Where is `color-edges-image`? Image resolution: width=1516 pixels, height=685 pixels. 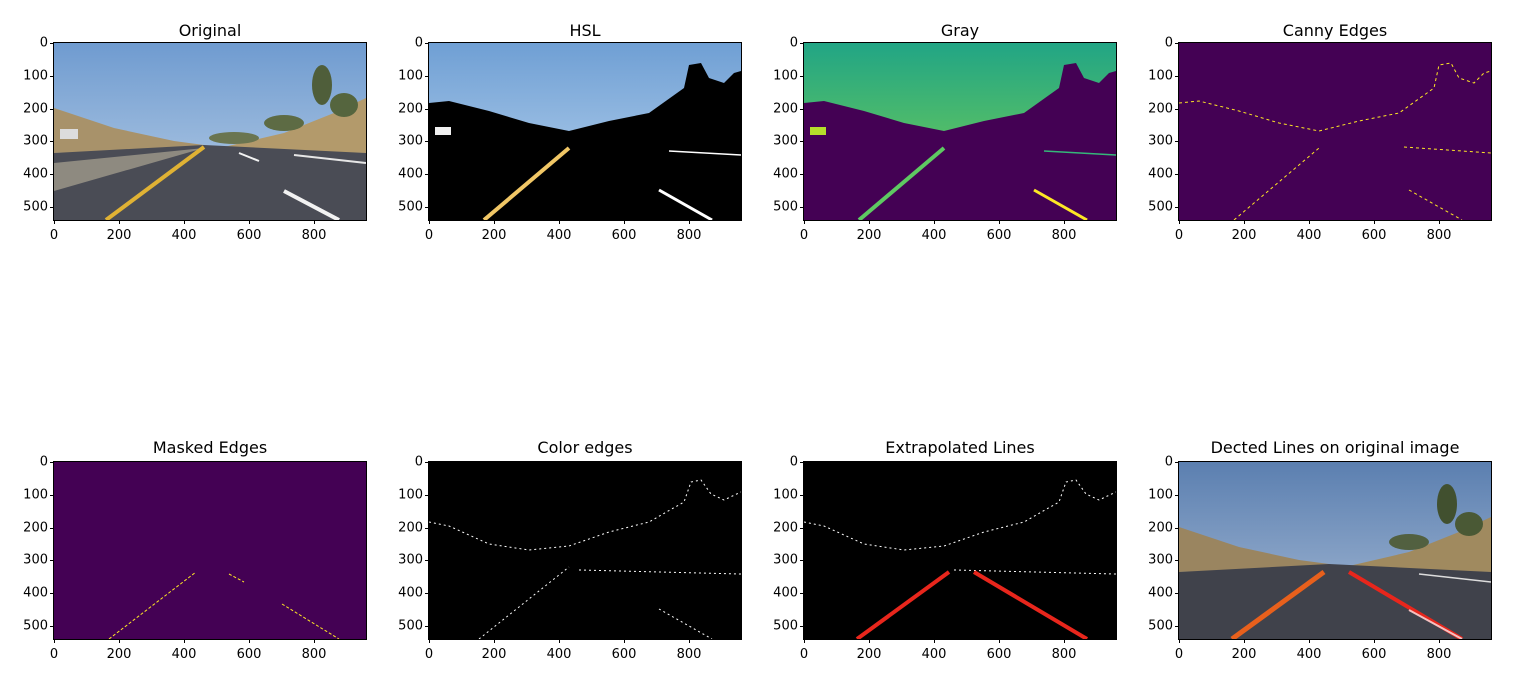 color-edges-image is located at coordinates (585, 550).